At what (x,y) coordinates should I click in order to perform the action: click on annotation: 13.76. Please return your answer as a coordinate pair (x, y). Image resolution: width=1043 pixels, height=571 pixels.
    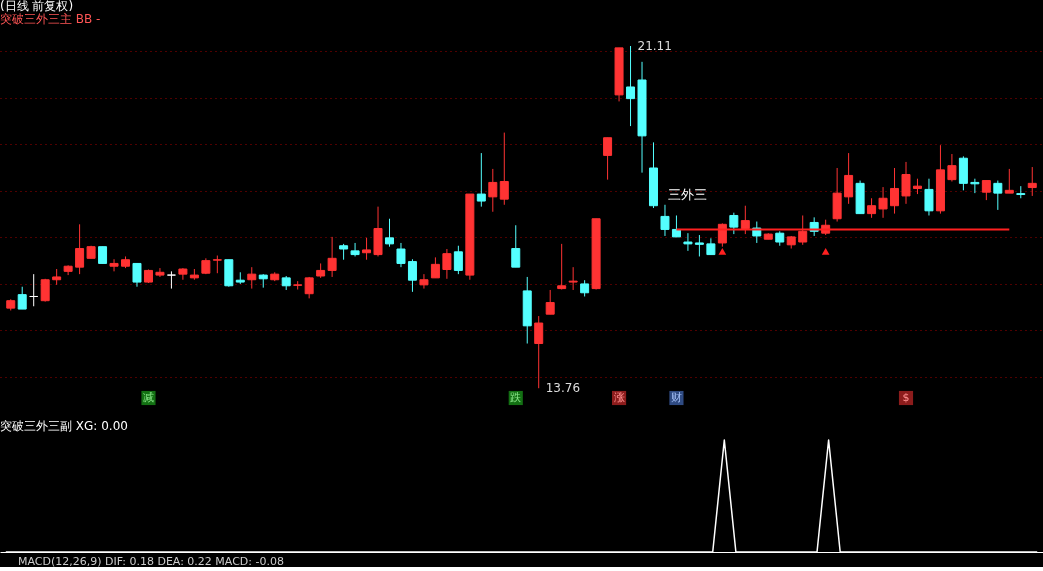
    Looking at the image, I should click on (563, 388).